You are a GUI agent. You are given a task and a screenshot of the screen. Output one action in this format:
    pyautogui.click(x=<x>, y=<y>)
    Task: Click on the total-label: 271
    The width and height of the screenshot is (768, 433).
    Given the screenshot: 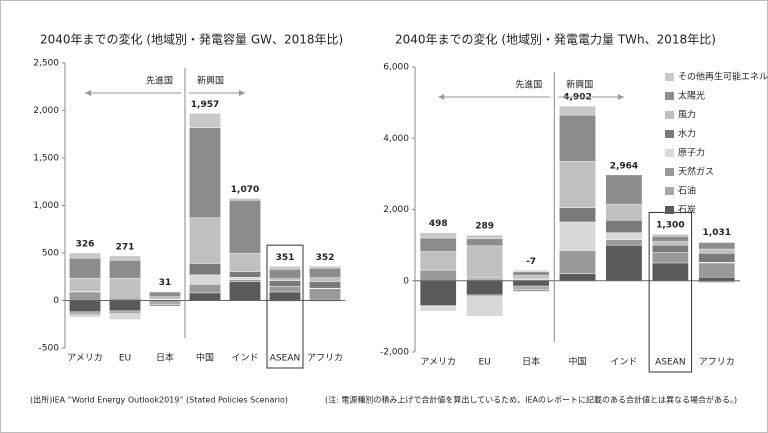 What is the action you would take?
    pyautogui.click(x=125, y=247)
    